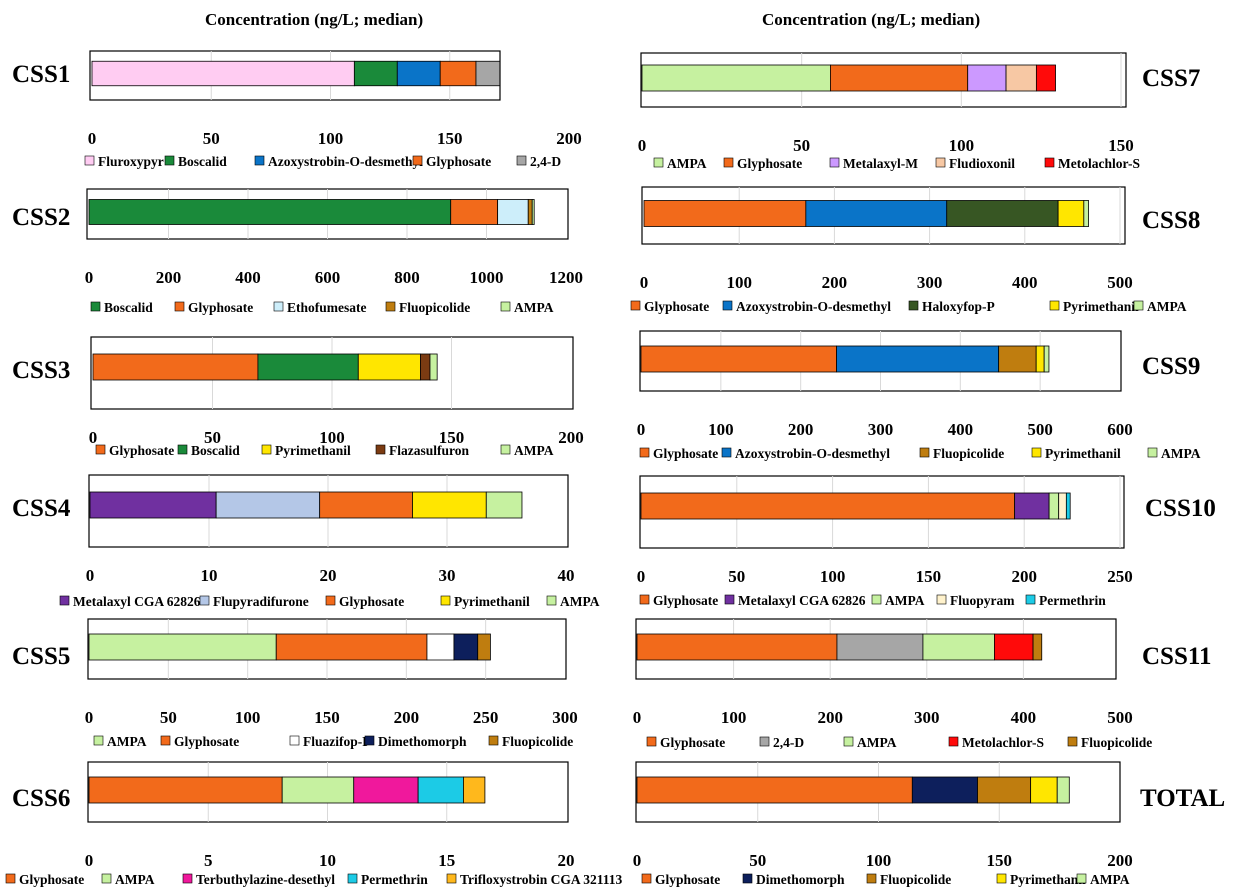  I want to click on legend-label: 2,4-D, so click(788, 742).